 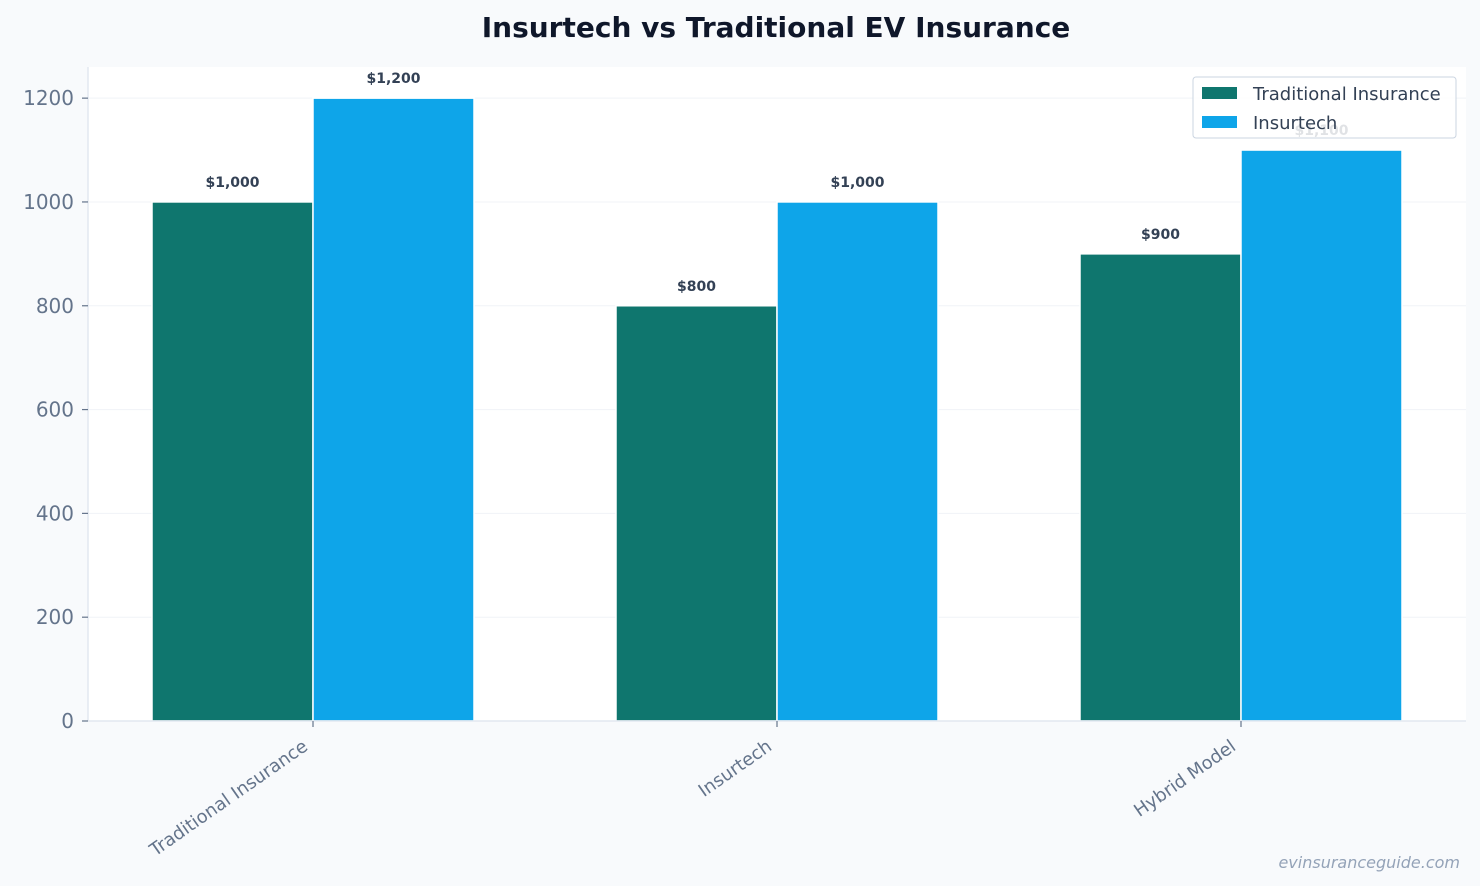 What do you see at coordinates (48, 98) in the screenshot?
I see `y-tick-label: 1200` at bounding box center [48, 98].